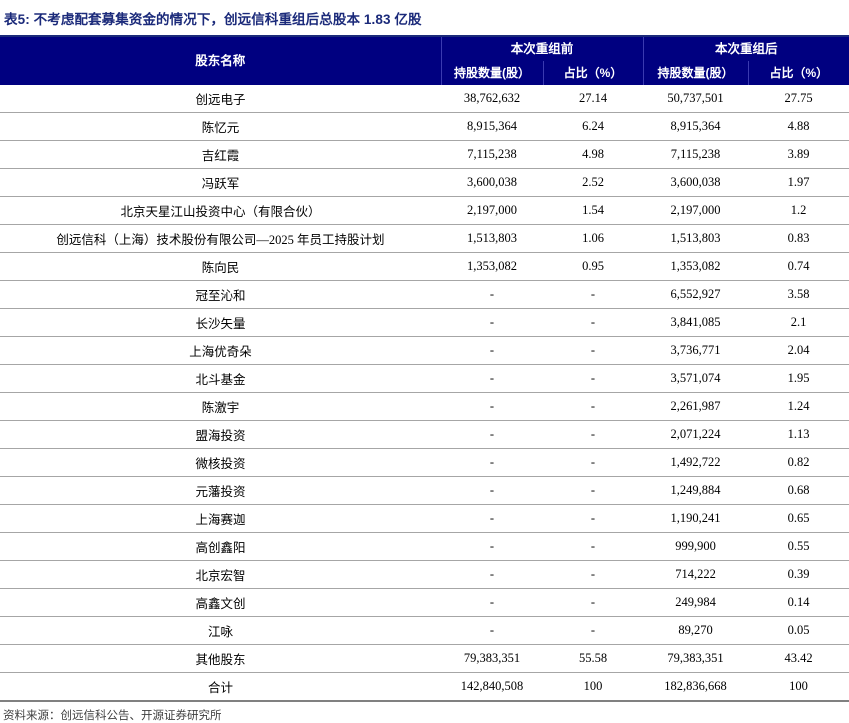 This screenshot has height=723, width=849. I want to click on figure-title: 表5: 不考虑配套募集资金的情况下，创远信科重组后总股本 1.83 亿股, so click(213, 19).